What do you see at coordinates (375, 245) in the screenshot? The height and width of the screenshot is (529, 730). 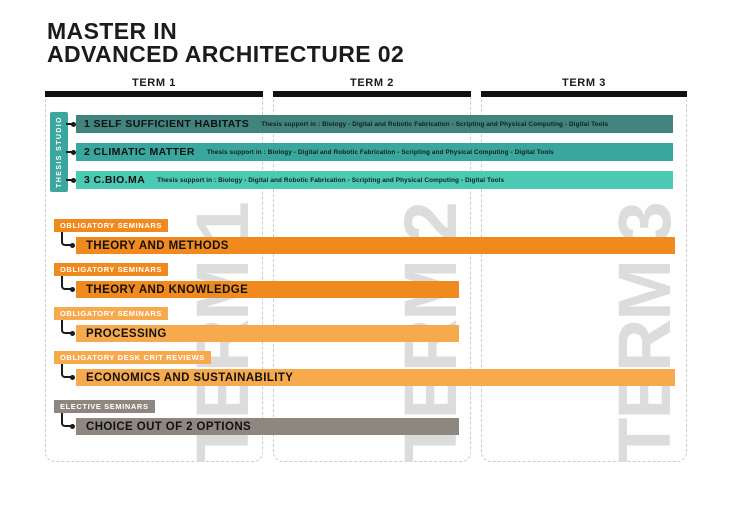 I see `seminar-bar: THEORY AND METHODS` at bounding box center [375, 245].